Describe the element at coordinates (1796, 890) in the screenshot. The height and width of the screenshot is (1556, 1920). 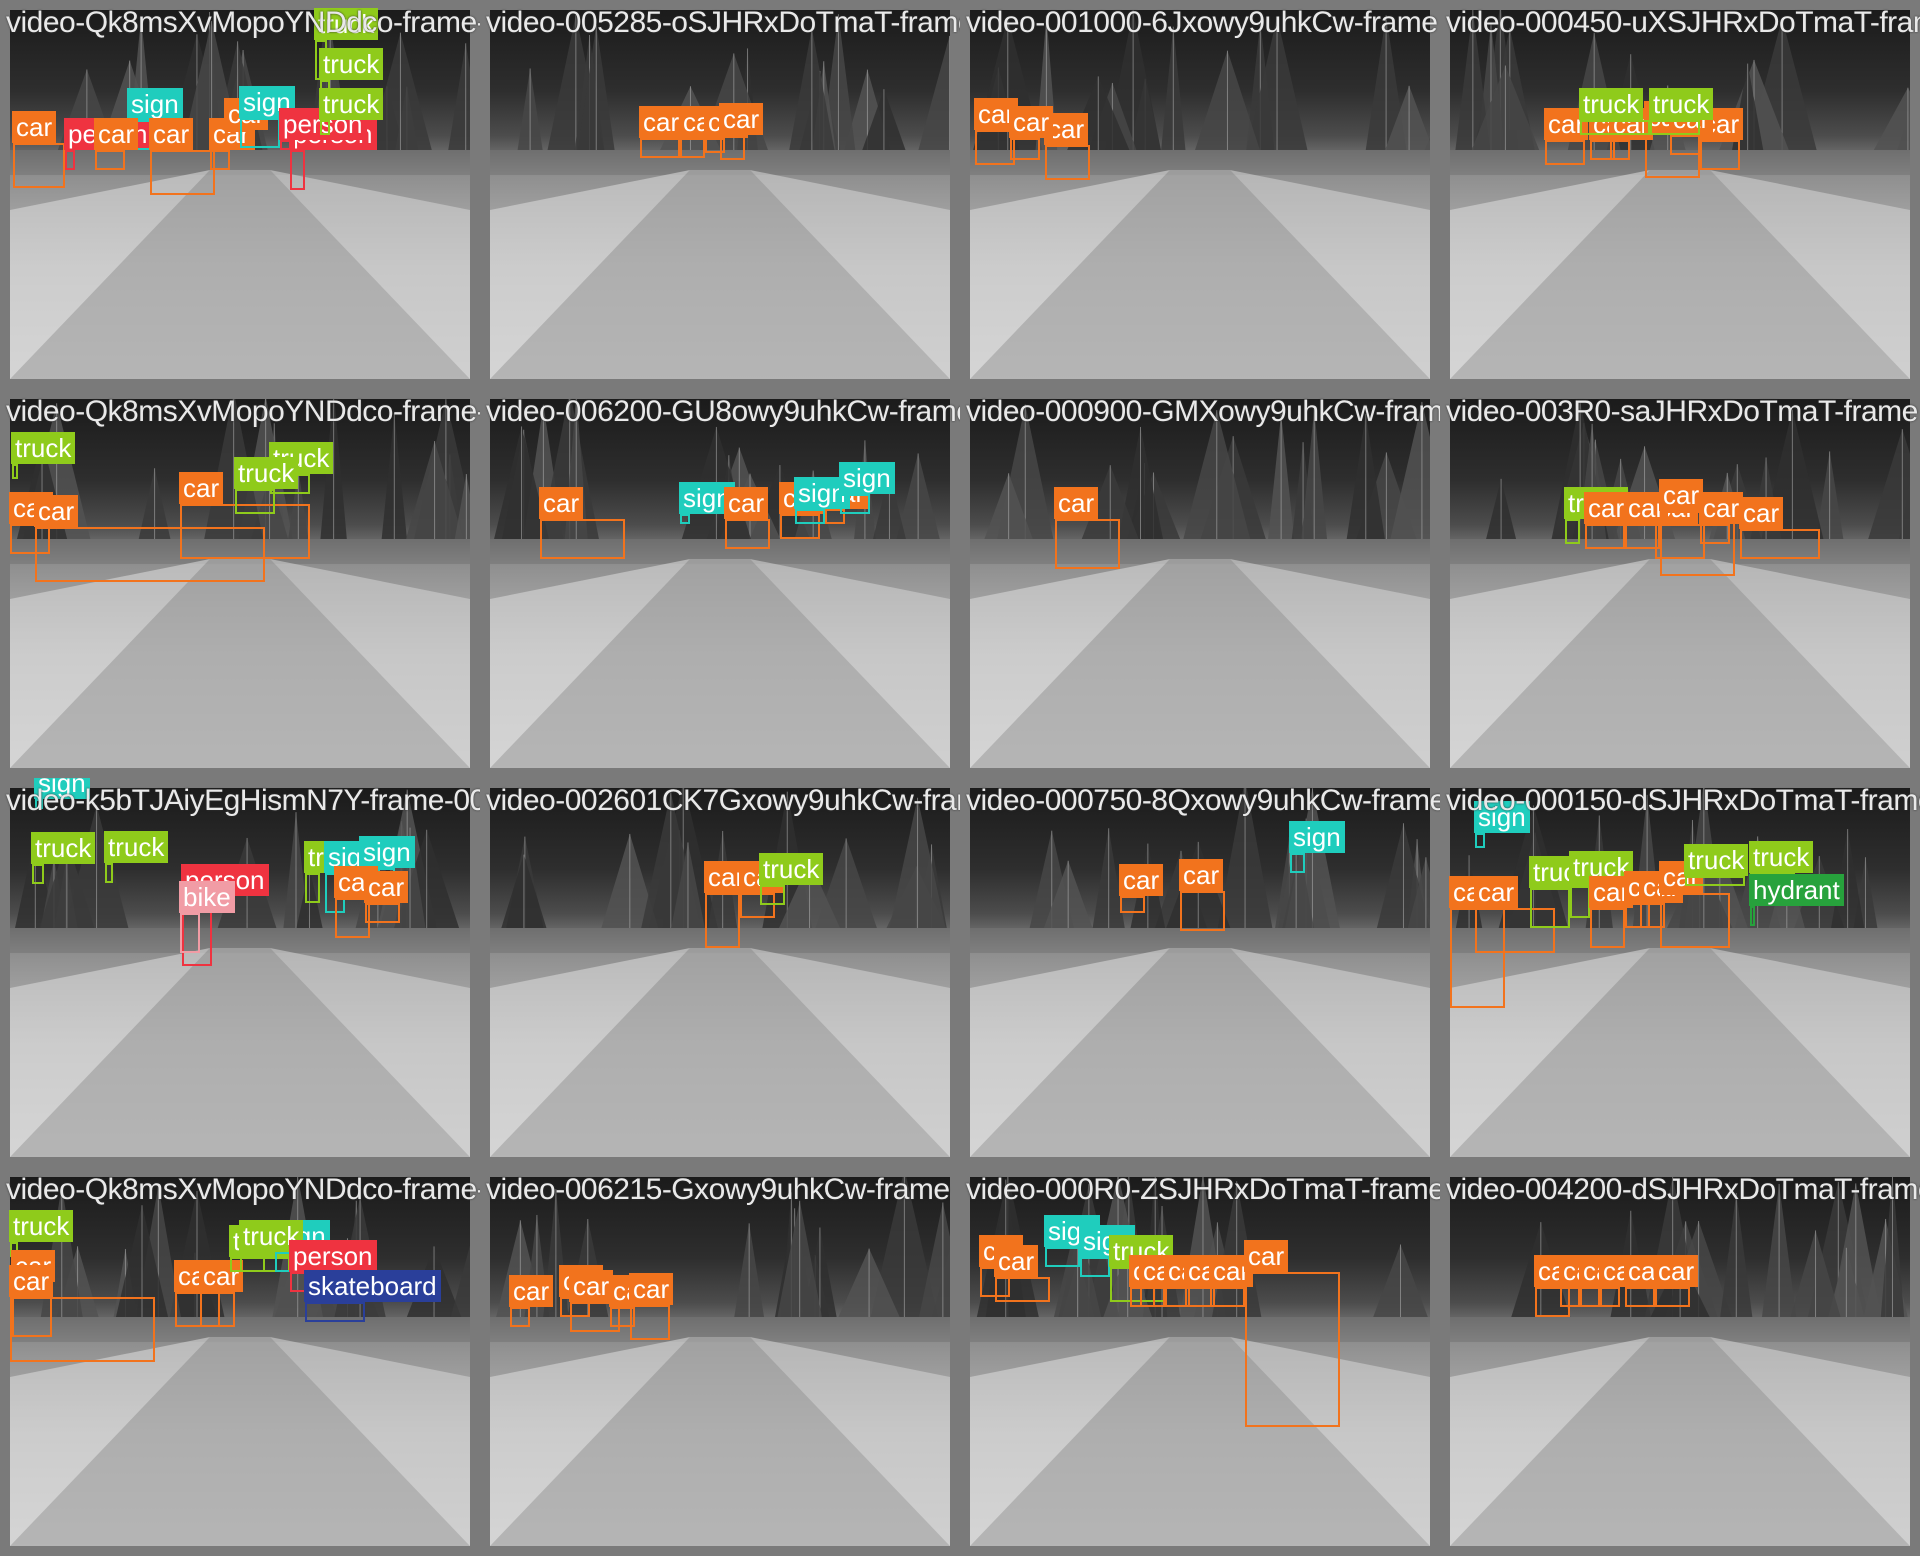
I see `class-label: hydrant` at that location.